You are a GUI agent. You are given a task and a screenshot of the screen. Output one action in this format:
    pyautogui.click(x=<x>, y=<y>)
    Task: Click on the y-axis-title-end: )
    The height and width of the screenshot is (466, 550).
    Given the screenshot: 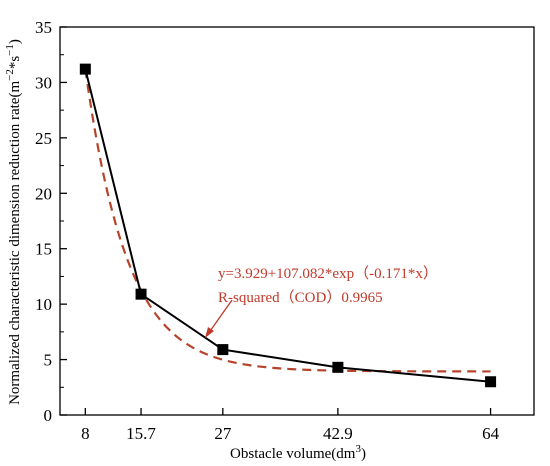 What is the action you would take?
    pyautogui.click(x=15, y=41)
    